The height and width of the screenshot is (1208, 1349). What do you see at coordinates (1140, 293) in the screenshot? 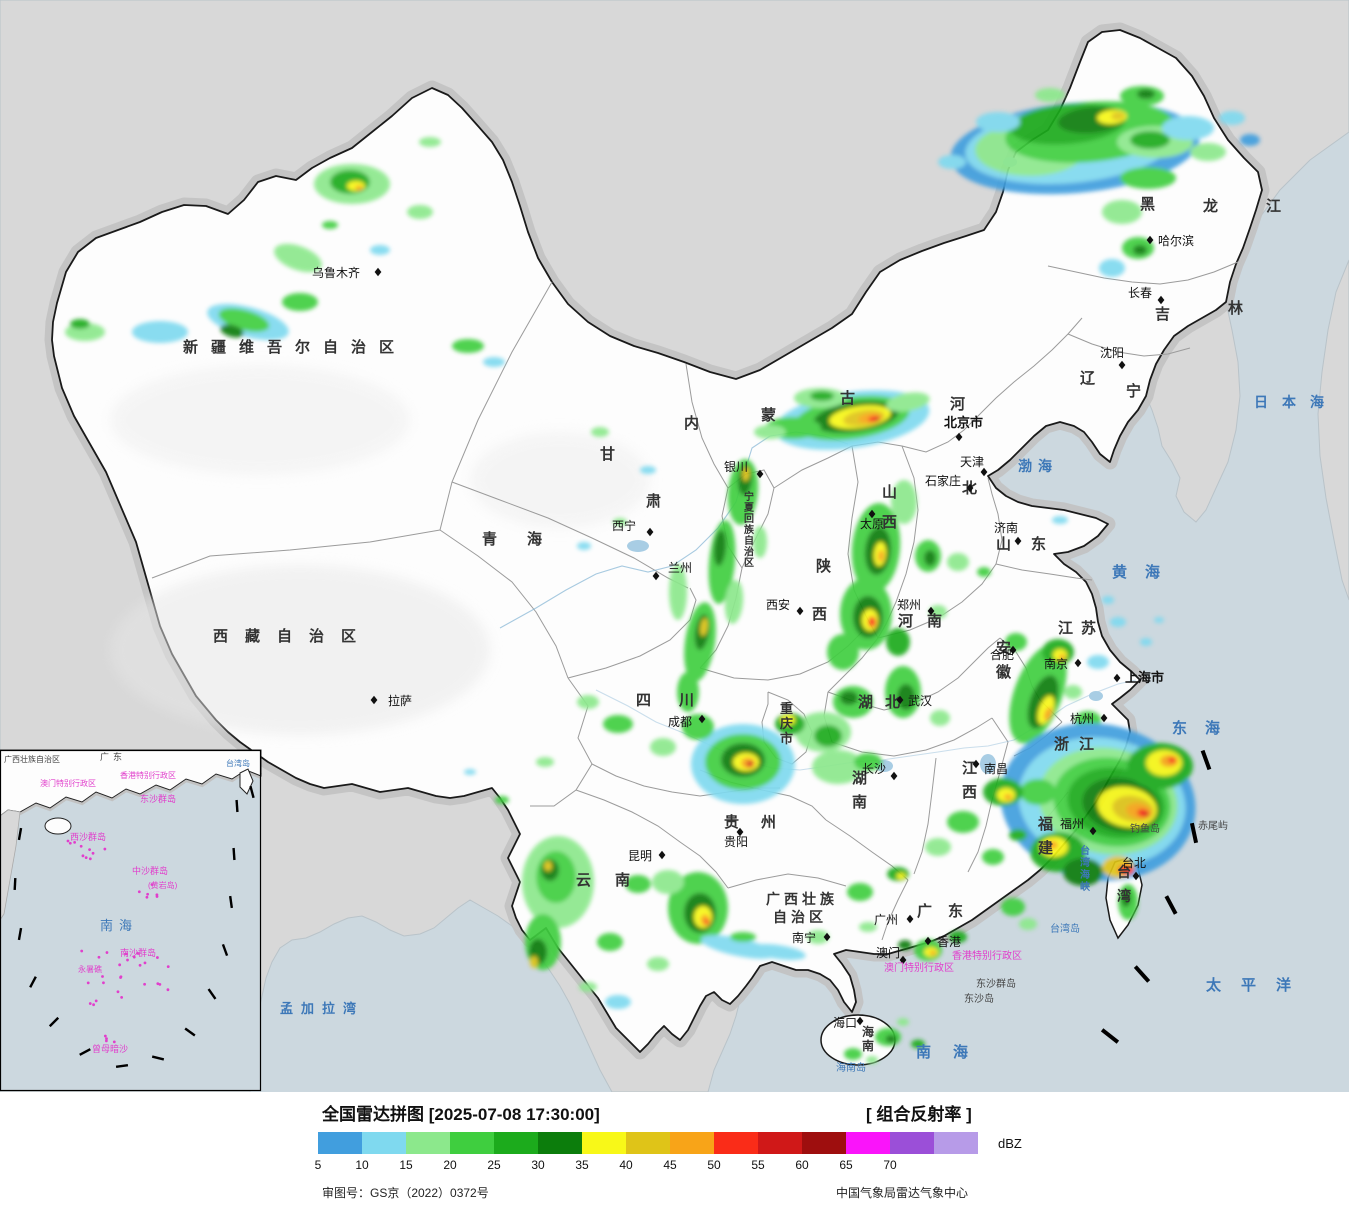
I see `city-label: 长春` at bounding box center [1140, 293].